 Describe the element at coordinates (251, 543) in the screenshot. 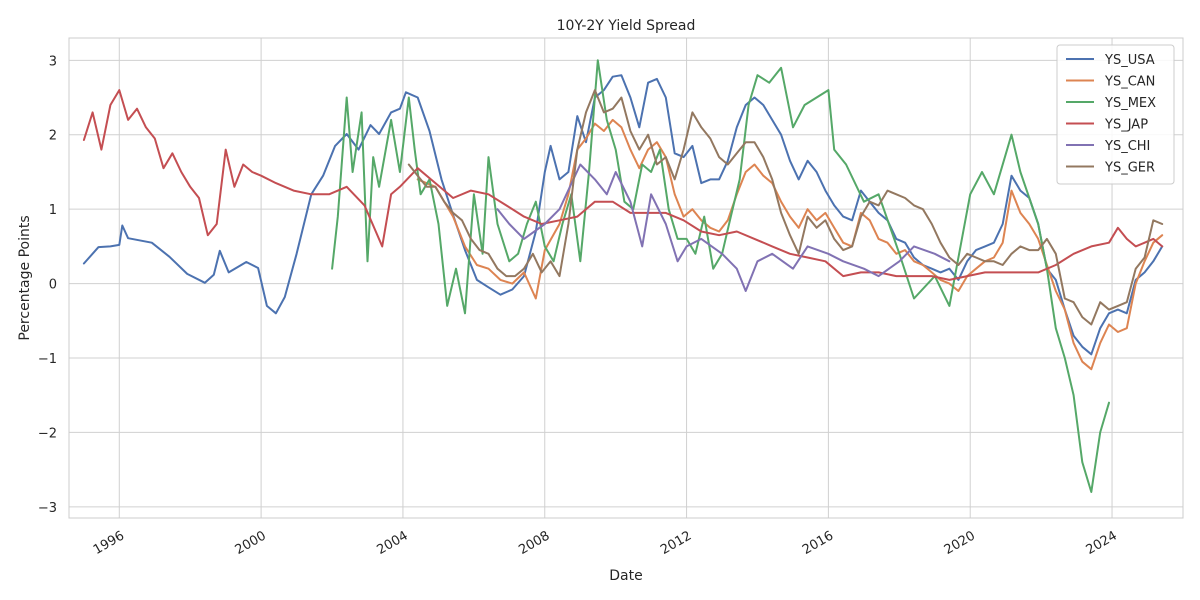

I see `x-tick-label: 2000` at that location.